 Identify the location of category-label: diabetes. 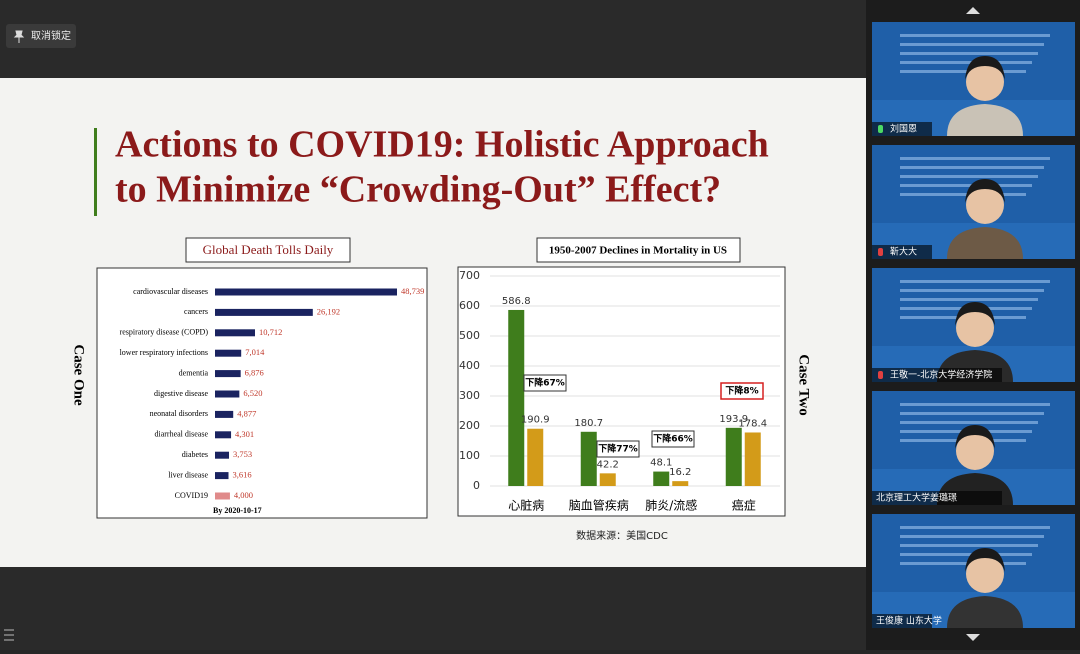
(195, 454).